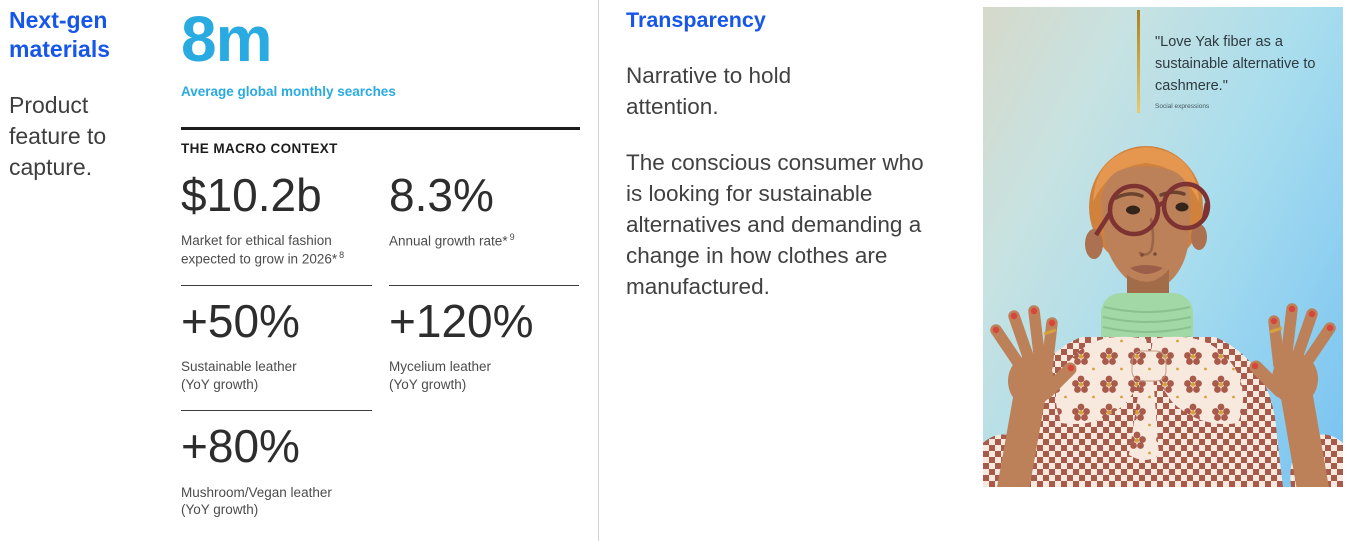 Image resolution: width=1352 pixels, height=541 pixels. I want to click on macro-context-title: THE MACRO CONTEXT, so click(259, 148).